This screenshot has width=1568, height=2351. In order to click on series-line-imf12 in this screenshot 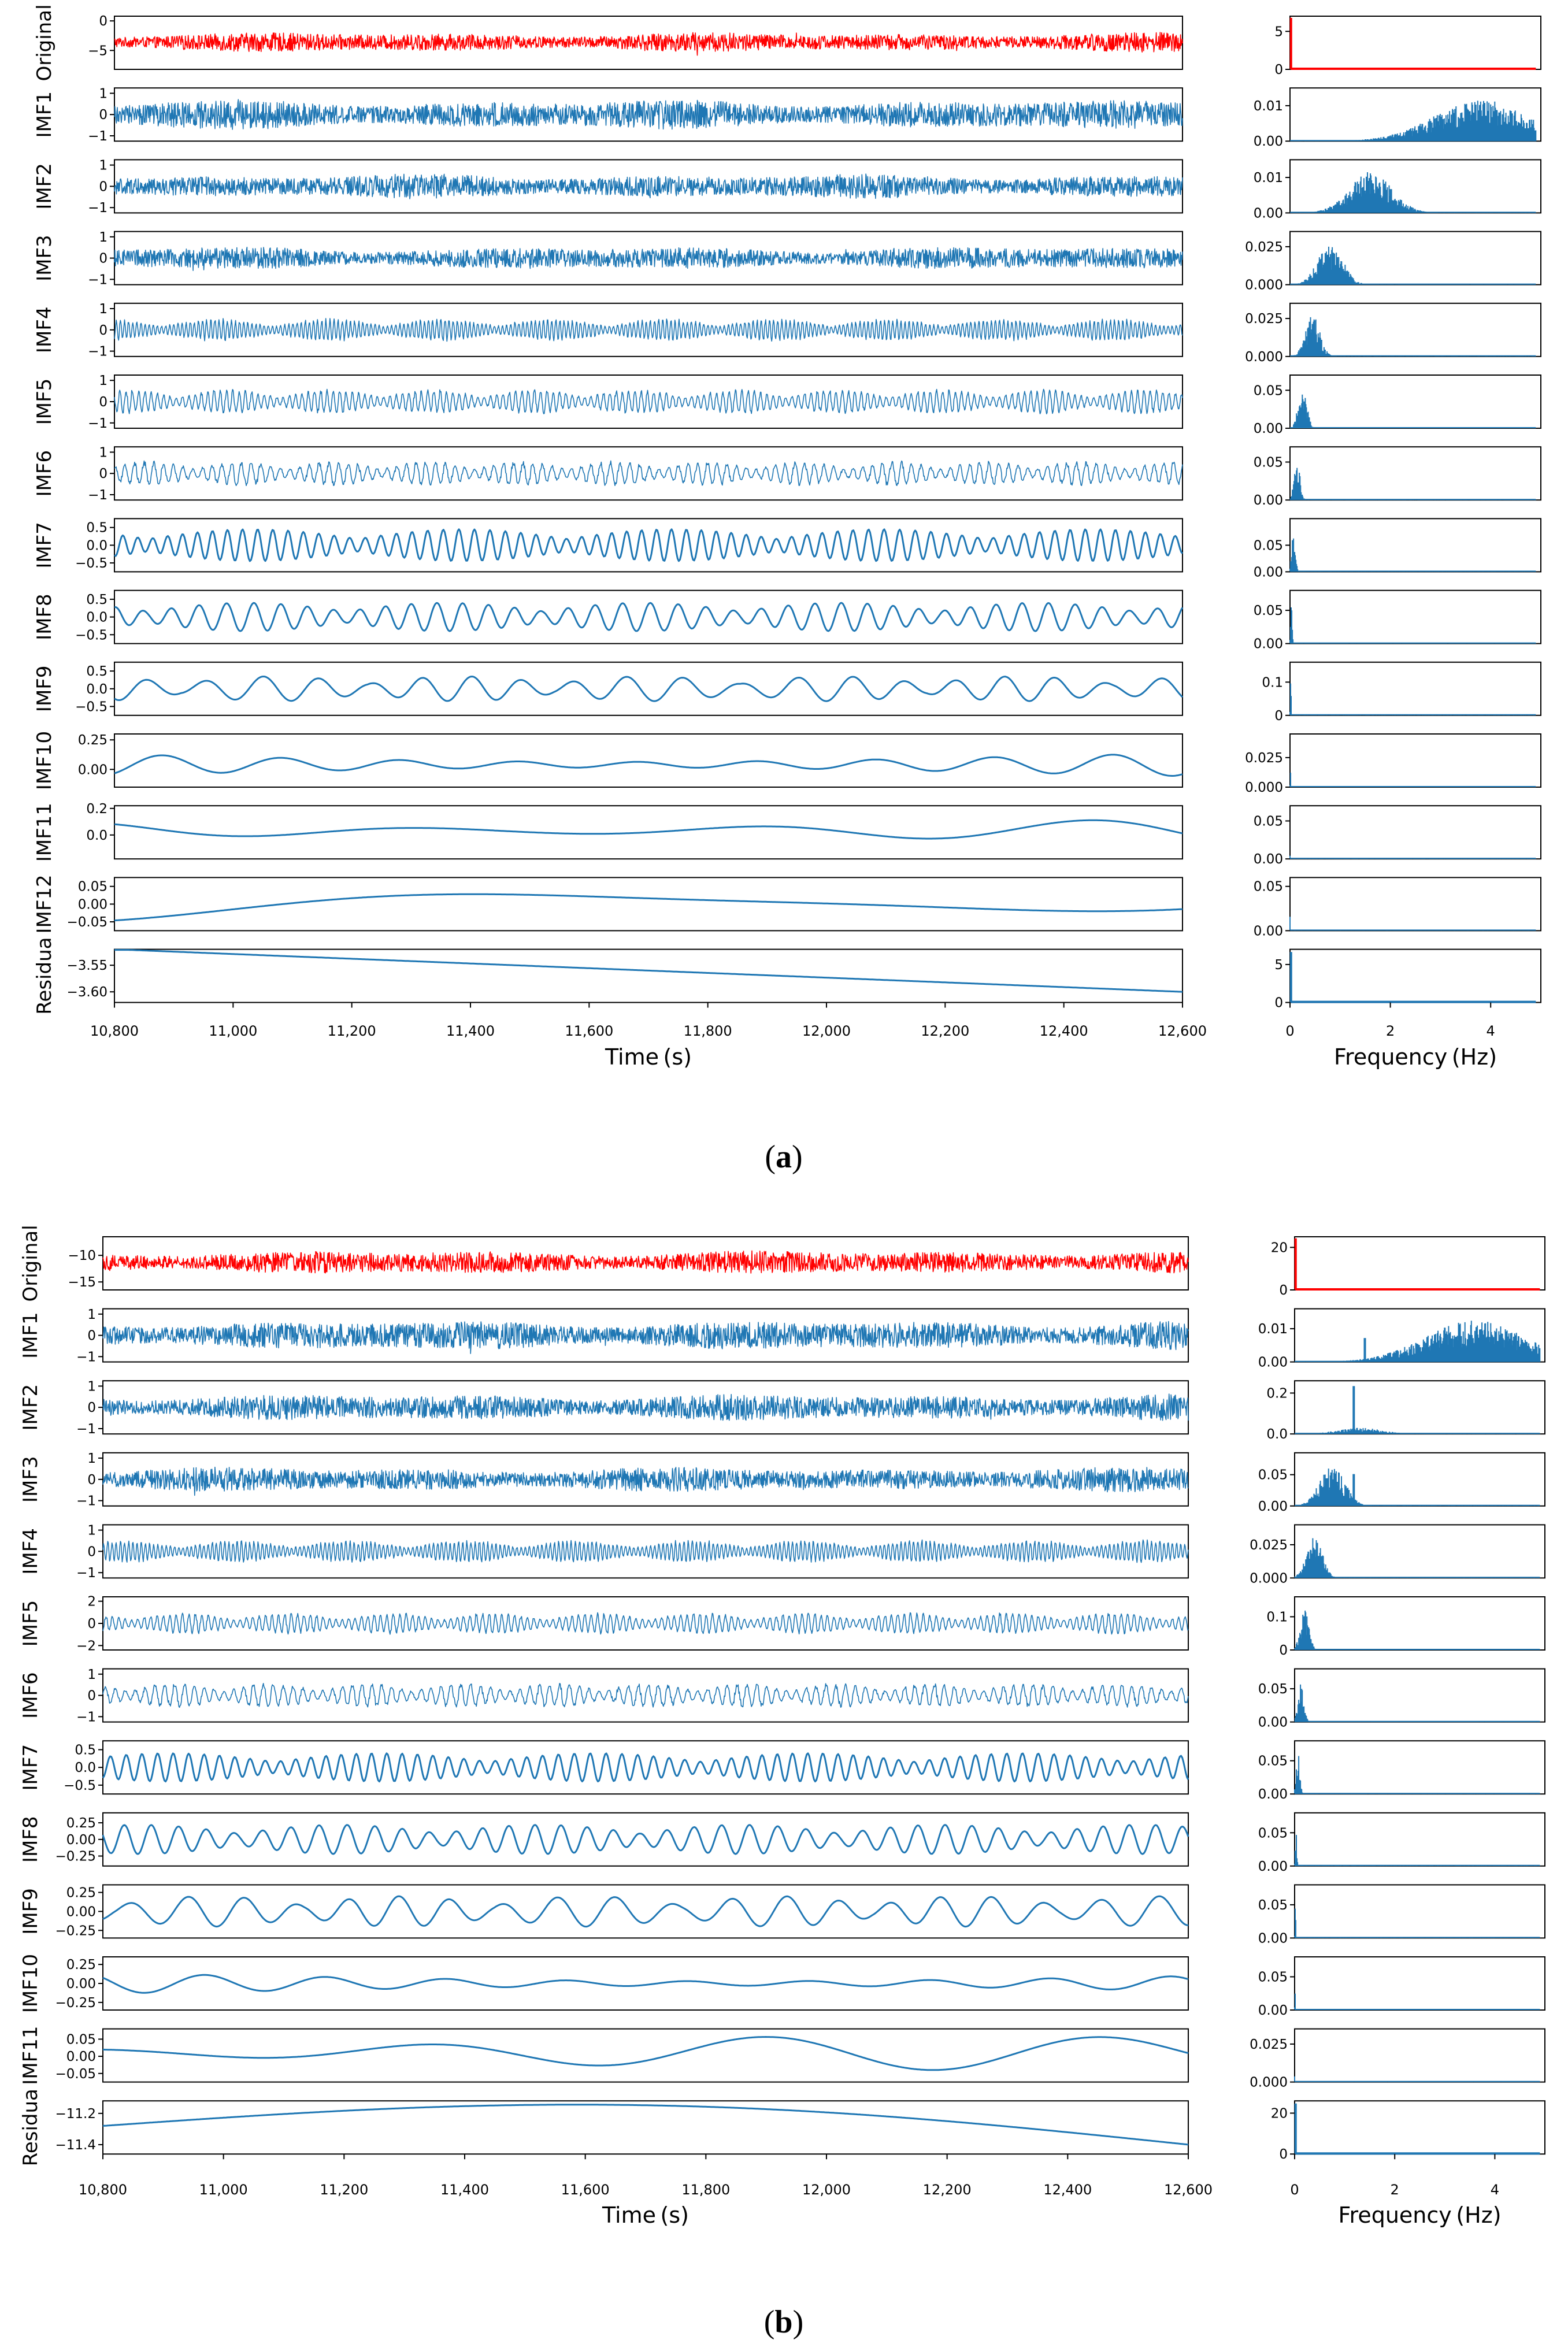, I will do `click(648, 908)`.